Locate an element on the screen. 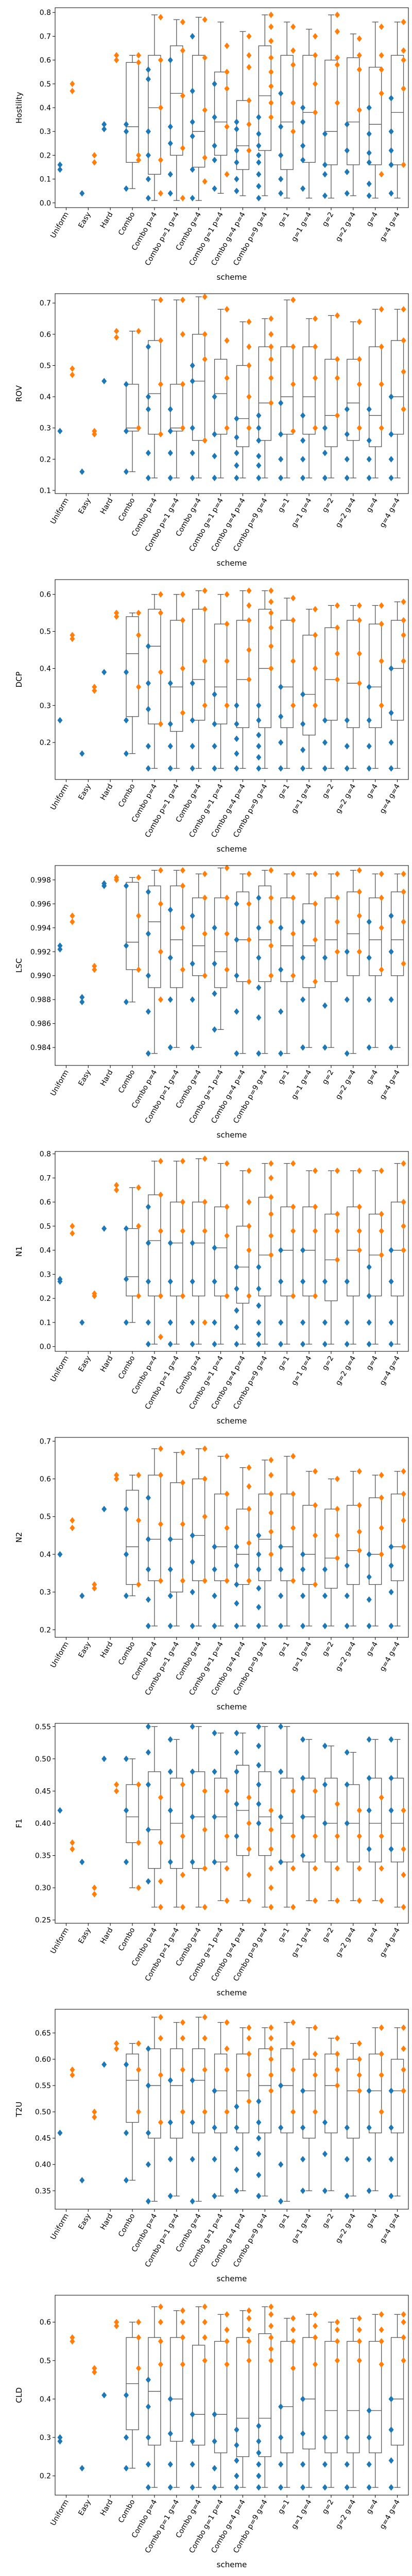 The width and height of the screenshot is (412, 2576). x-tick-label: g=4 is located at coordinates (373, 1935).